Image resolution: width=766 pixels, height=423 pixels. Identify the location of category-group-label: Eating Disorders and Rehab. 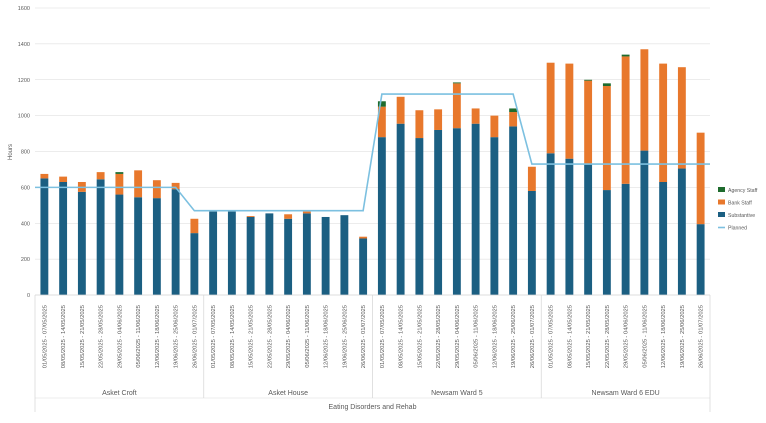
(373, 407).